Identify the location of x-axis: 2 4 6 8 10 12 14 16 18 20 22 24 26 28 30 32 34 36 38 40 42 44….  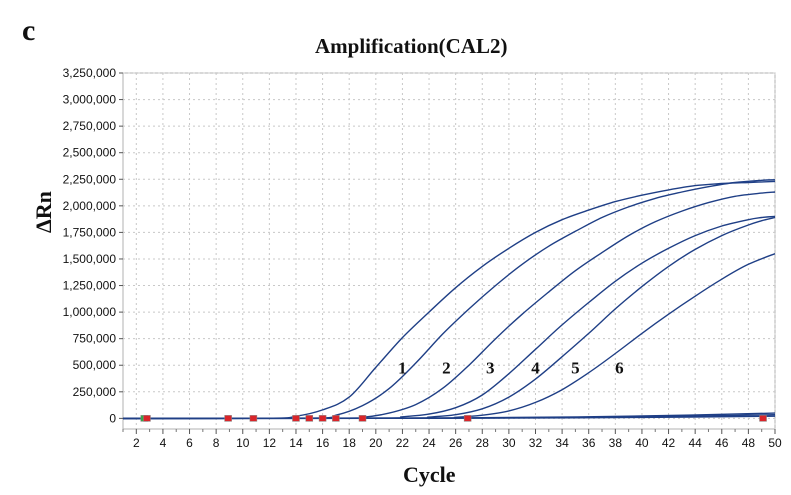
(452, 439).